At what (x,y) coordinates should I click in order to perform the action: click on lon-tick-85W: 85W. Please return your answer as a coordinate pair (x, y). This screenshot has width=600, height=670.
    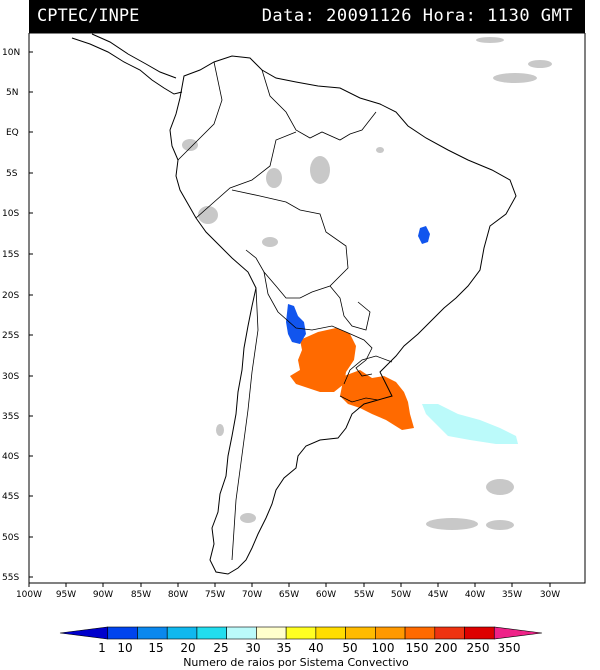
    Looking at the image, I should click on (141, 591).